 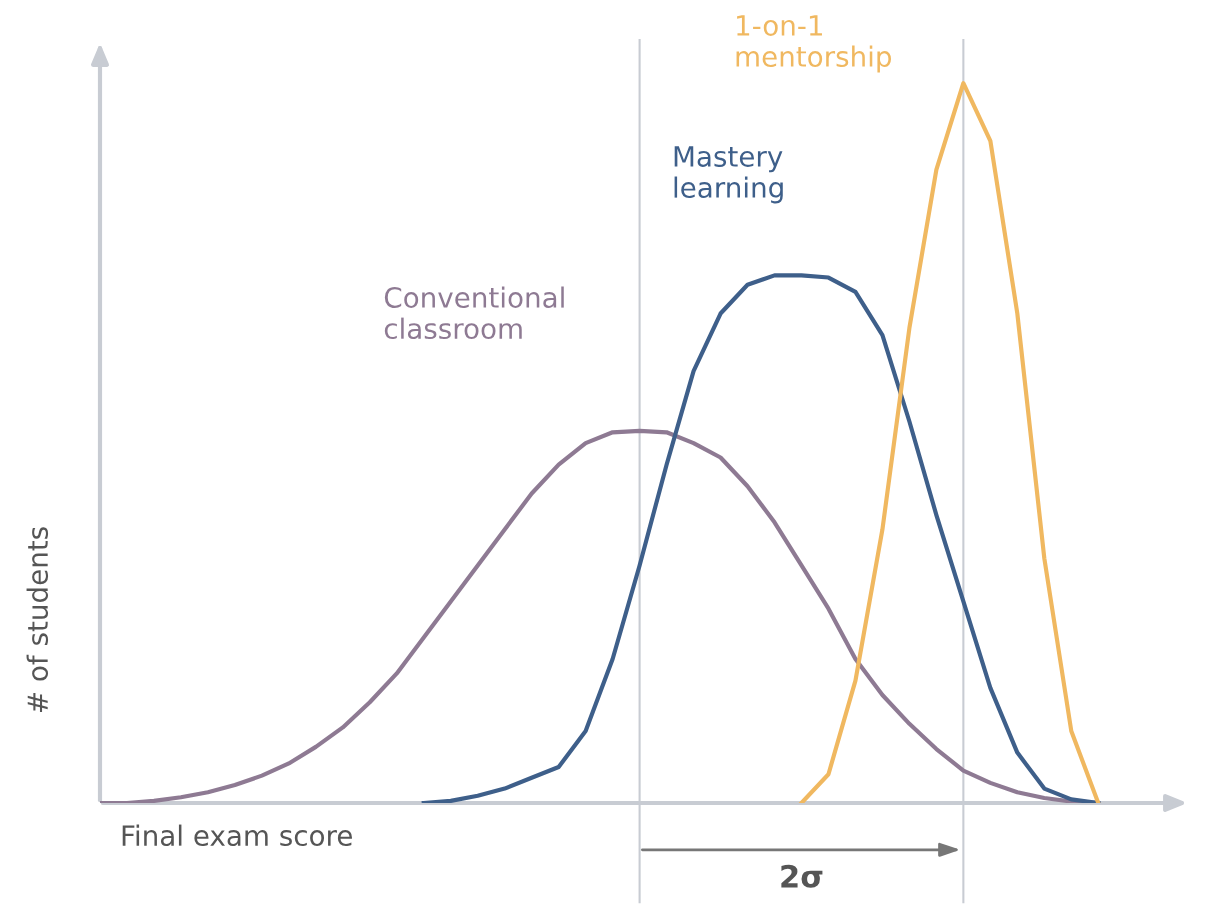 What do you see at coordinates (237, 835) in the screenshot?
I see `x-axis-title: Final exam score` at bounding box center [237, 835].